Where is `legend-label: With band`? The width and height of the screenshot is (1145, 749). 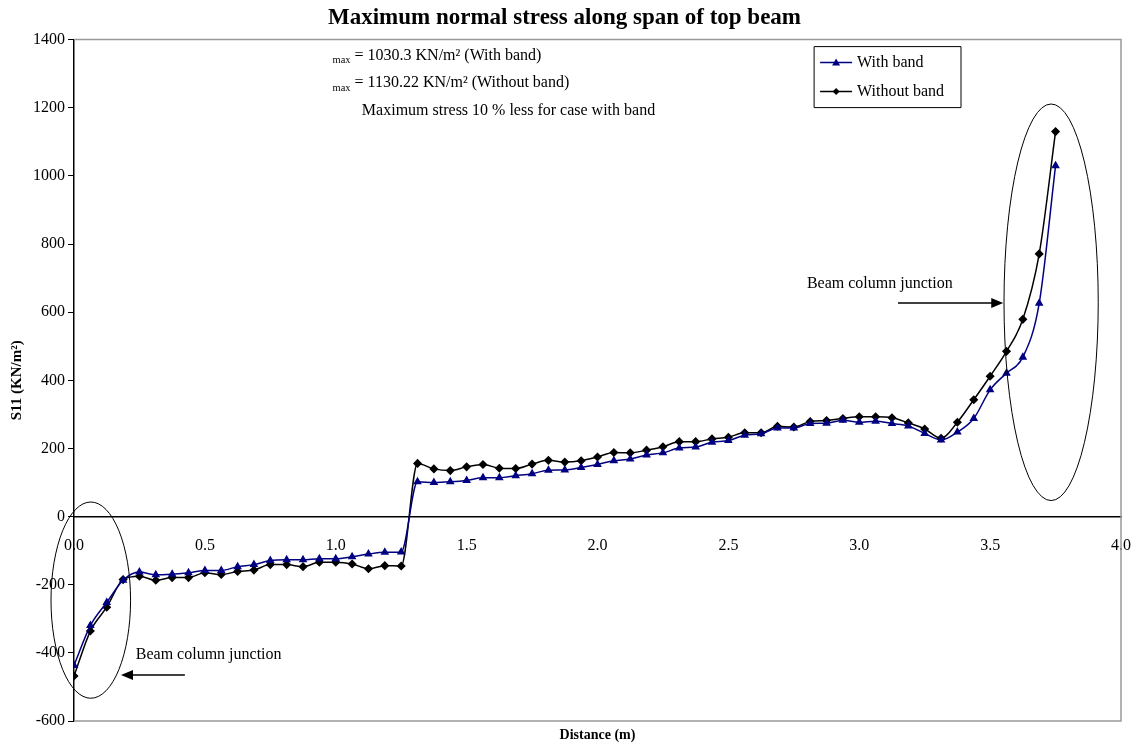 legend-label: With band is located at coordinates (890, 61).